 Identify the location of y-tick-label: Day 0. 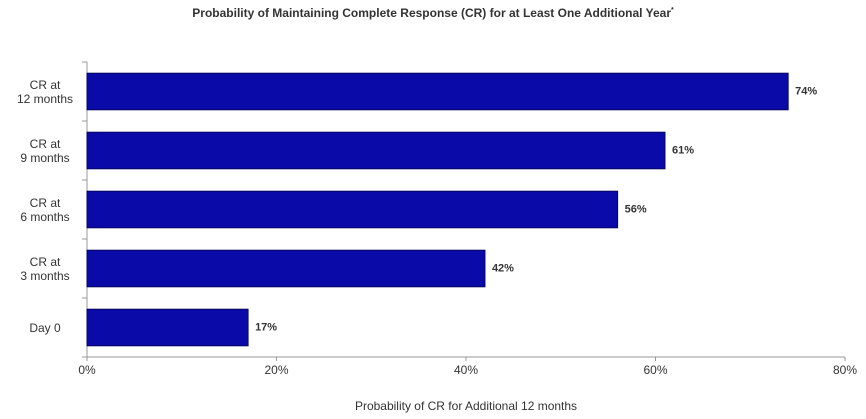
(45, 327).